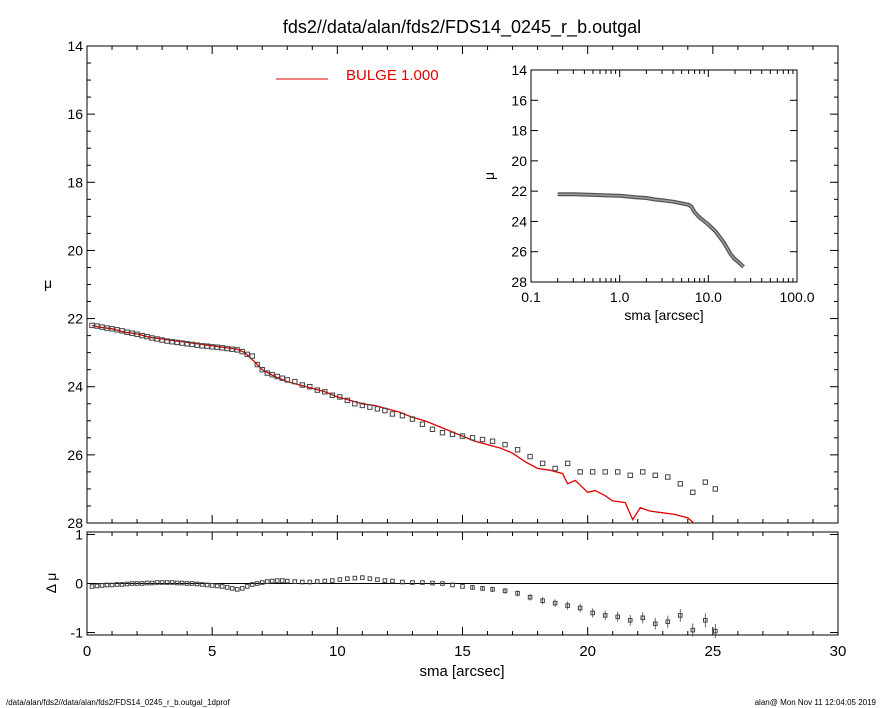 The height and width of the screenshot is (708, 885). I want to click on inset-y-tick-label: 24, so click(519, 221).